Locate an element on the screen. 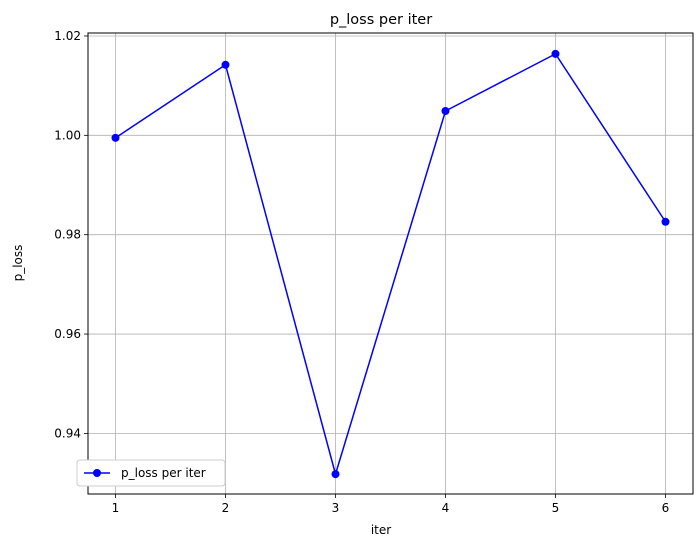 The height and width of the screenshot is (547, 700). y-axis-label: p_loss is located at coordinates (18, 263).